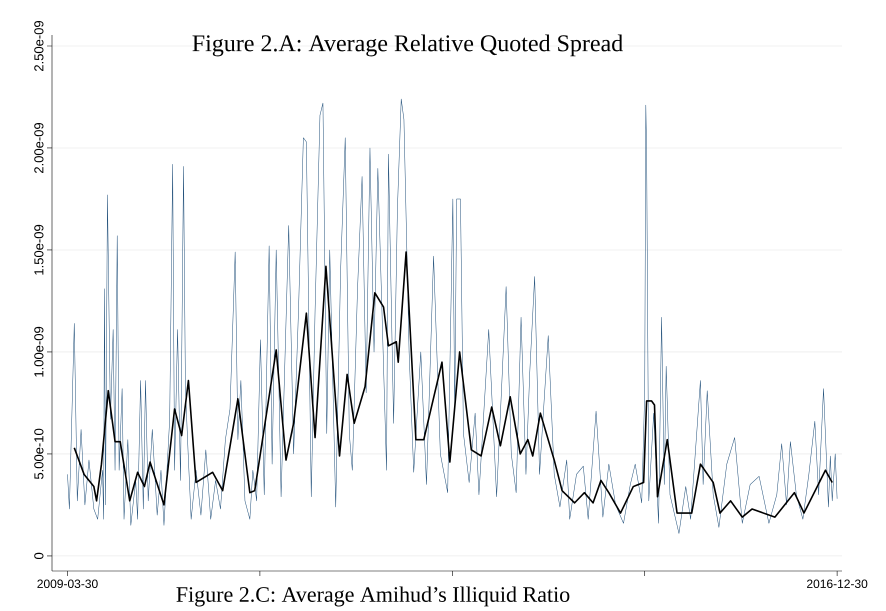  I want to click on y-tick-label: 1.00e-09, so click(39, 351).